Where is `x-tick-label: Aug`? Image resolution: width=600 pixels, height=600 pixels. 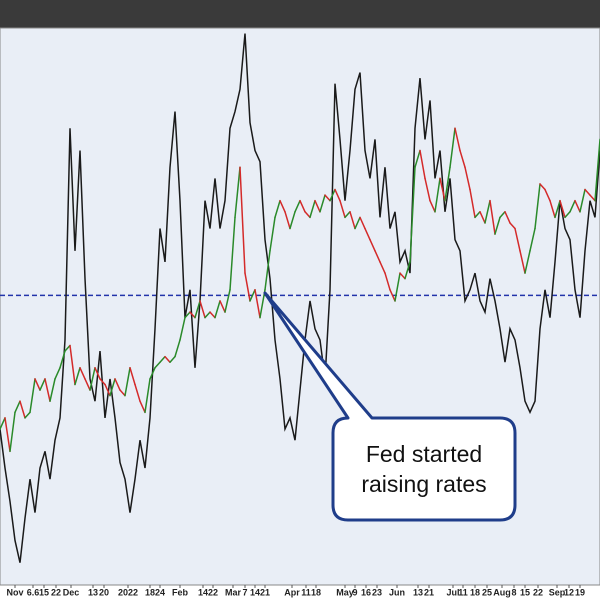 x-tick-label: Aug is located at coordinates (502, 592).